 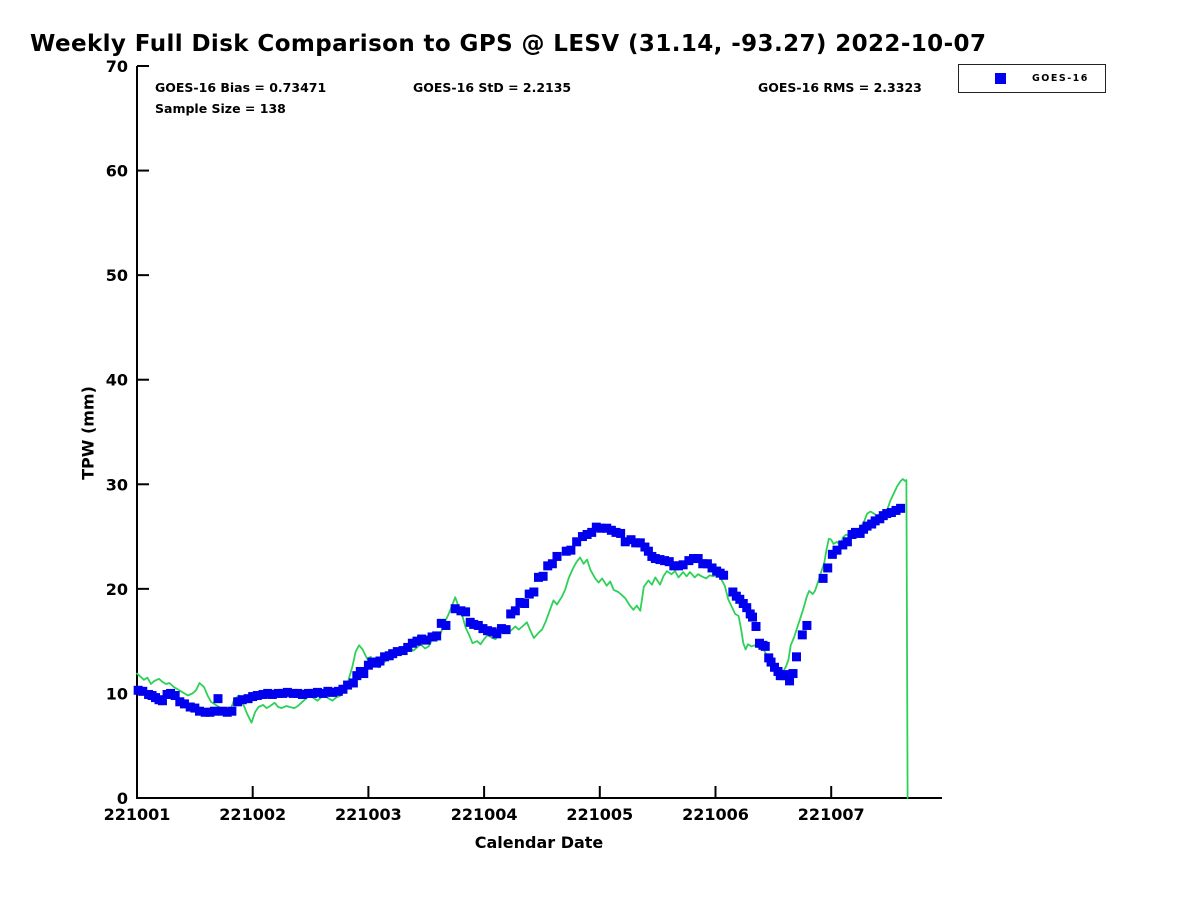 I want to click on legend-marker-goes16, so click(x=1000, y=78).